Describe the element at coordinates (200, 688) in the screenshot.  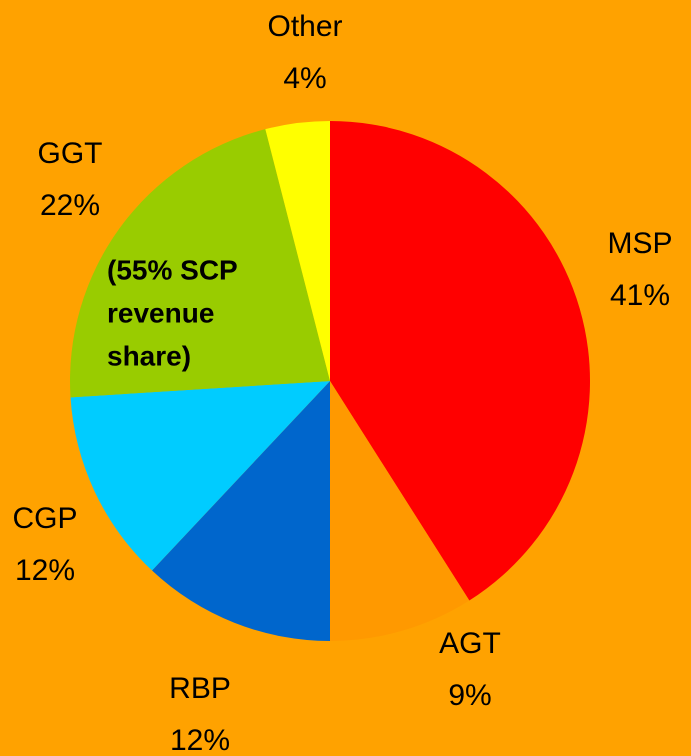
I see `category-label: RBP` at that location.